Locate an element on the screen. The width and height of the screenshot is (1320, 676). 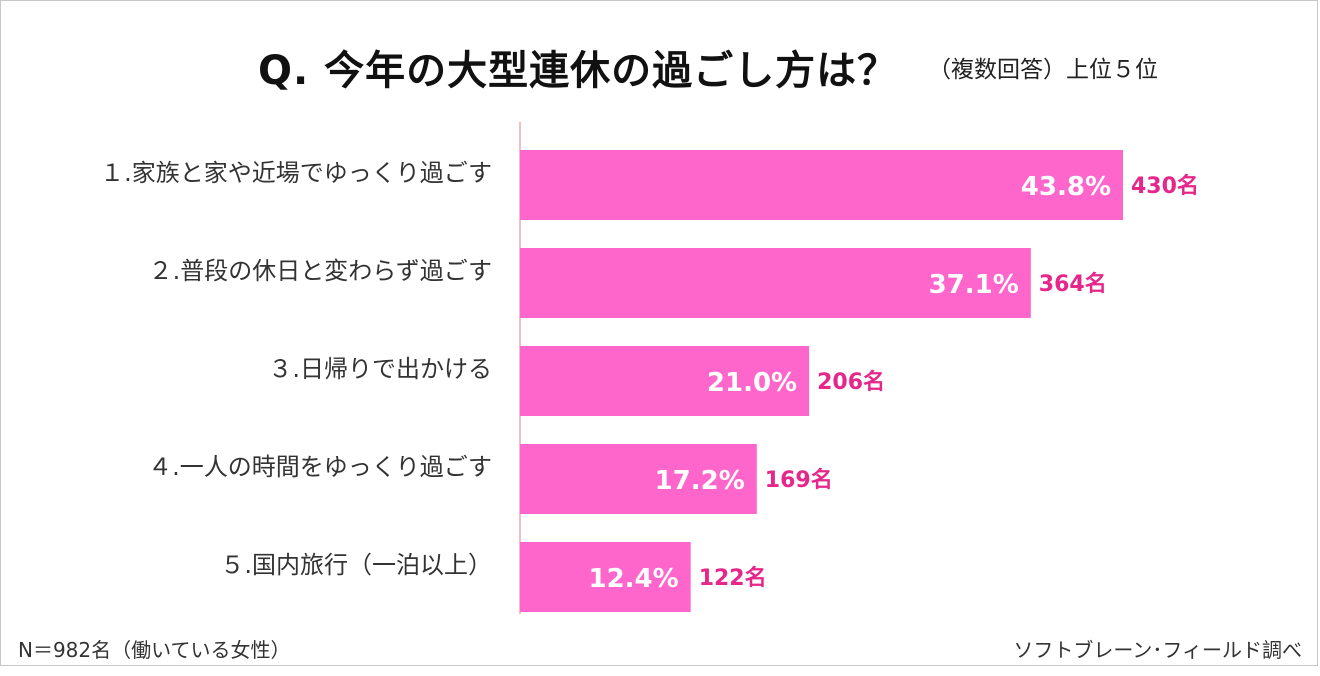
title-area: Q. 今年の大型連休の過ごし方は？ （複数回答）上位５位 is located at coordinates (660, 66).